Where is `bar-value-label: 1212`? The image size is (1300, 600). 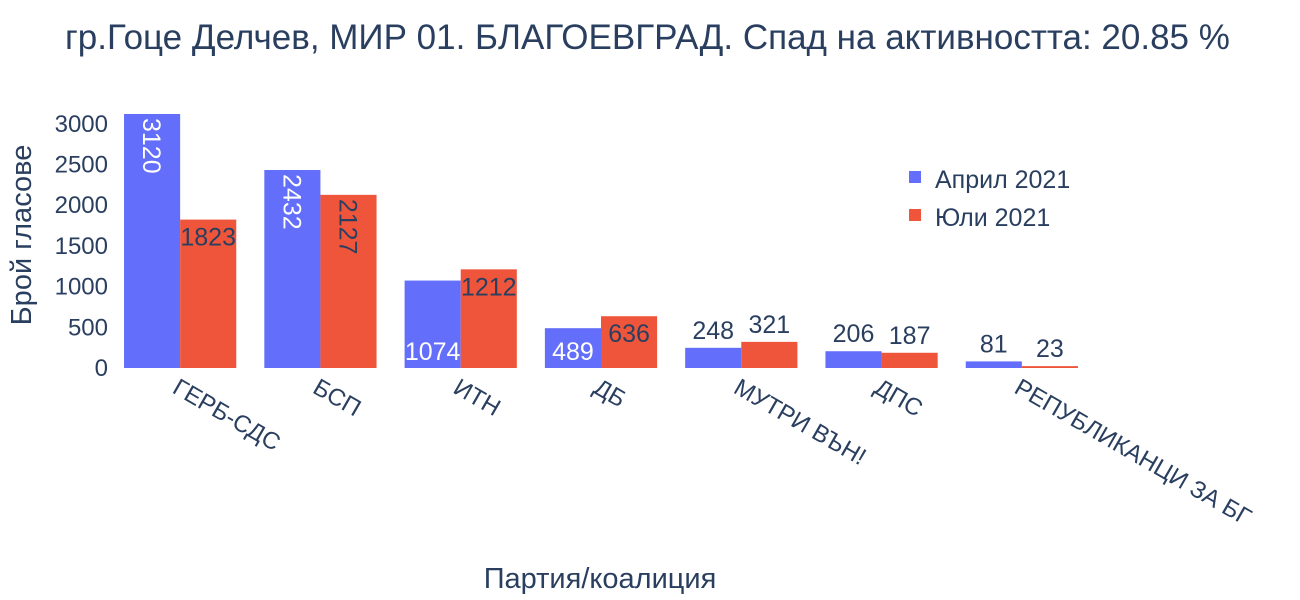 bar-value-label: 1212 is located at coordinates (489, 287).